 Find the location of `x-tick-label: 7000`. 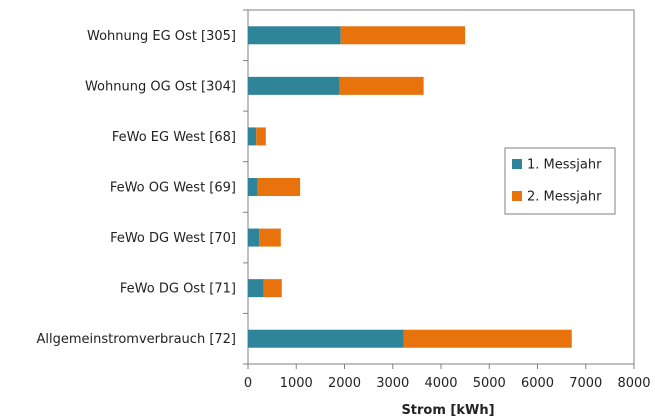

x-tick-label: 7000 is located at coordinates (585, 383).